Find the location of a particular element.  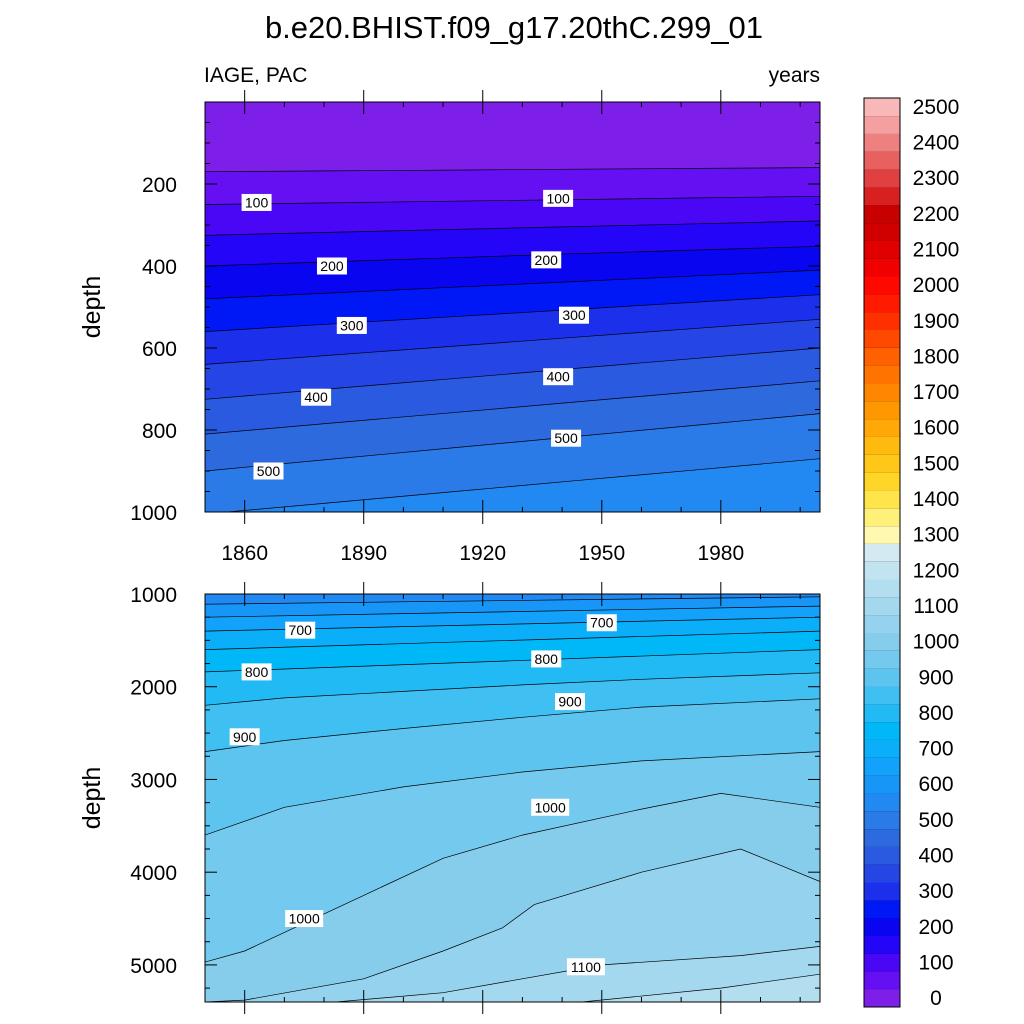

panel-right-string: years is located at coordinates (794, 75).